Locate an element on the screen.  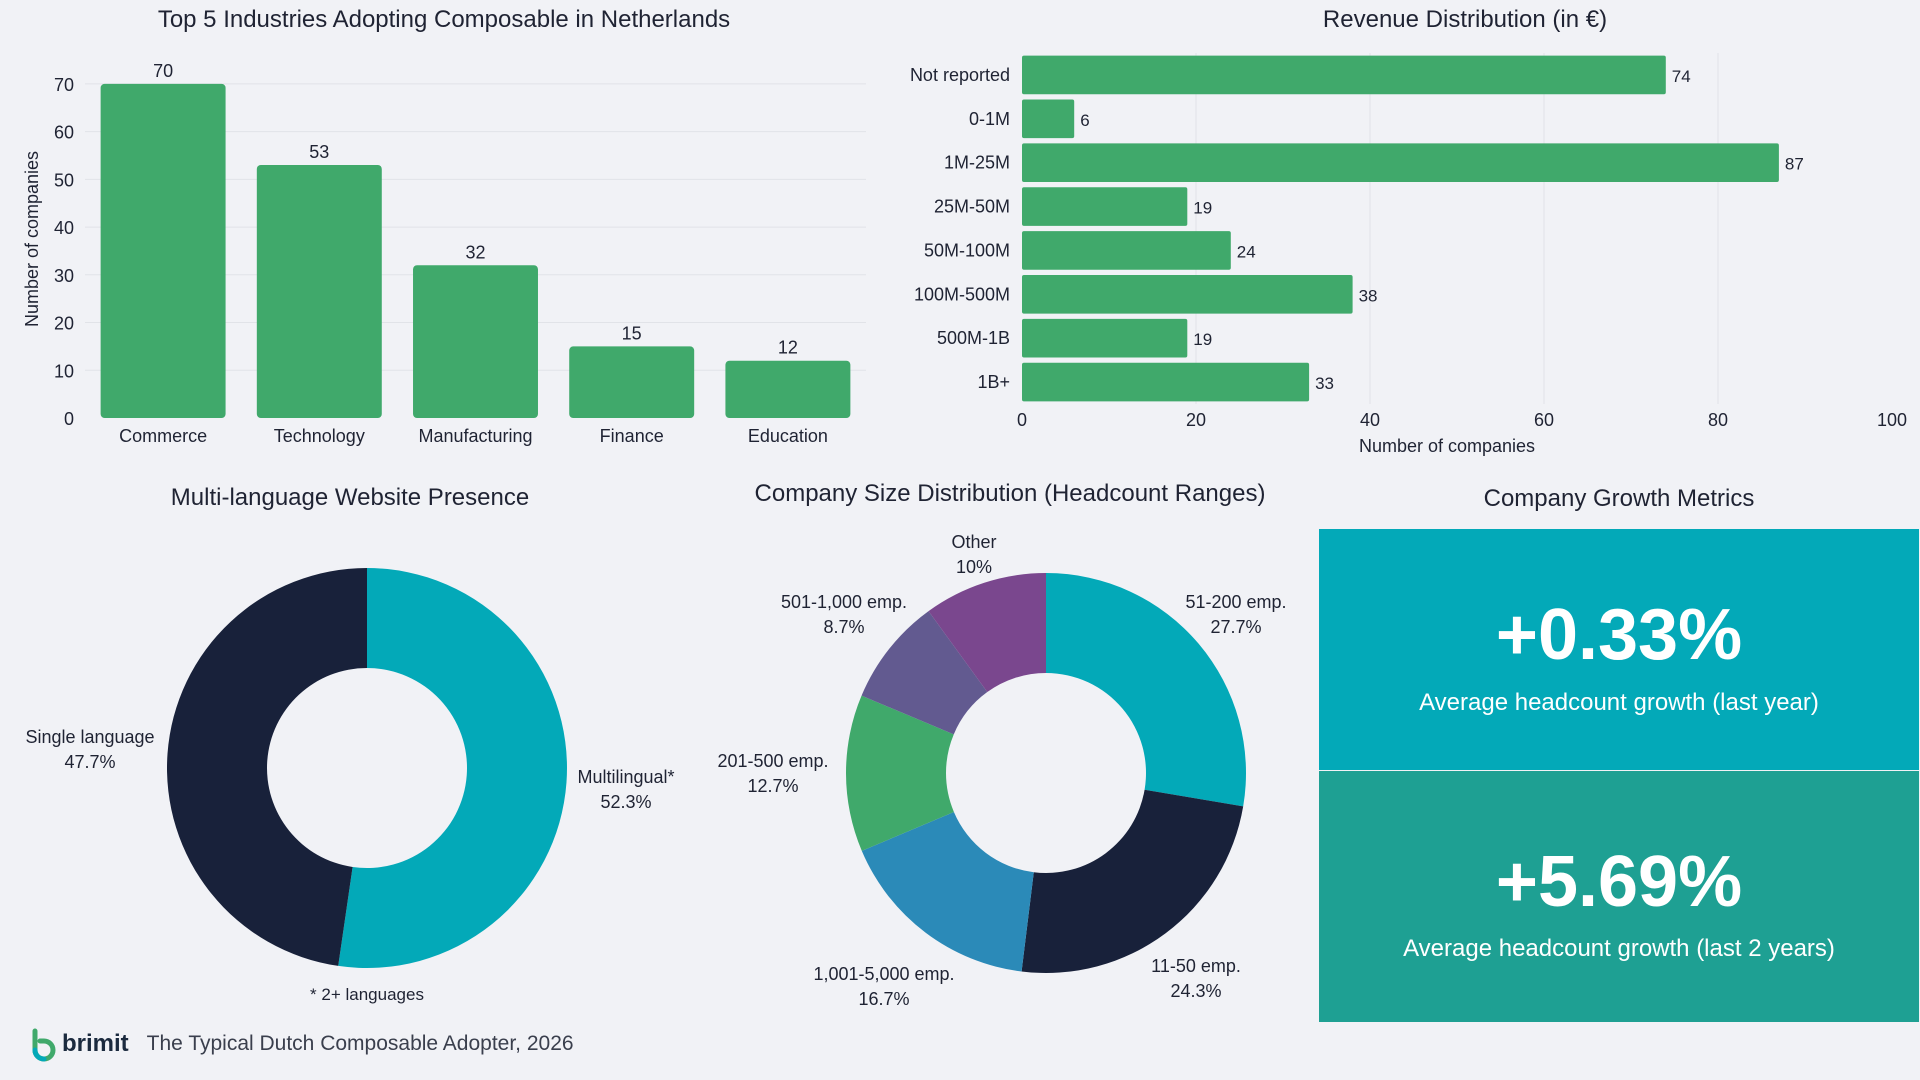
x-tick-label: 40 is located at coordinates (1370, 420).